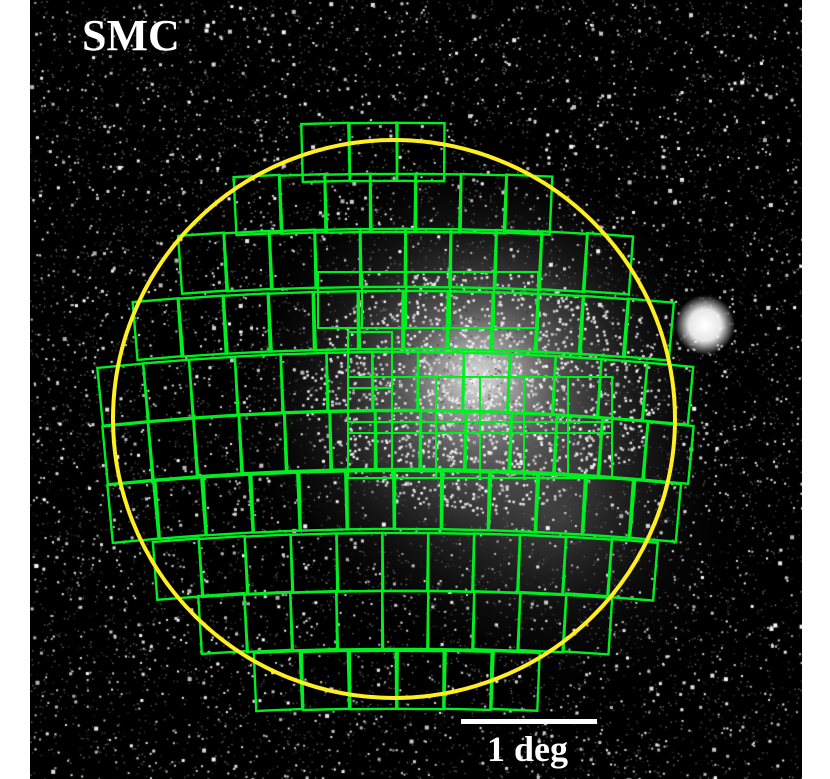 The width and height of the screenshot is (830, 779). Describe the element at coordinates (131, 35) in the screenshot. I see `galaxy-label: SMC` at that location.